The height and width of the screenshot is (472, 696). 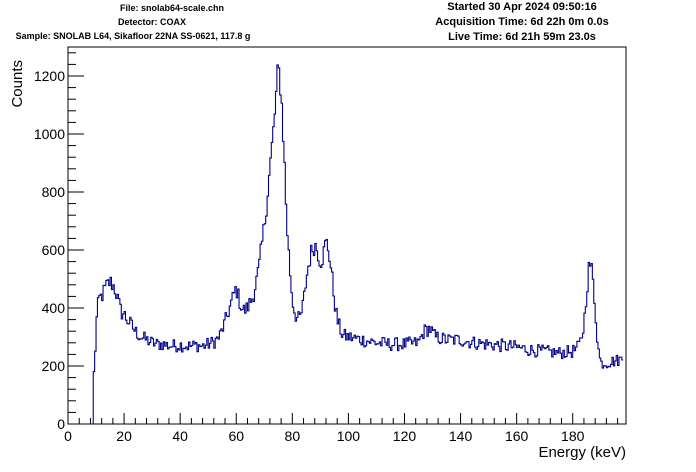 What do you see at coordinates (349, 436) in the screenshot?
I see `x-tick-label: 100` at bounding box center [349, 436].